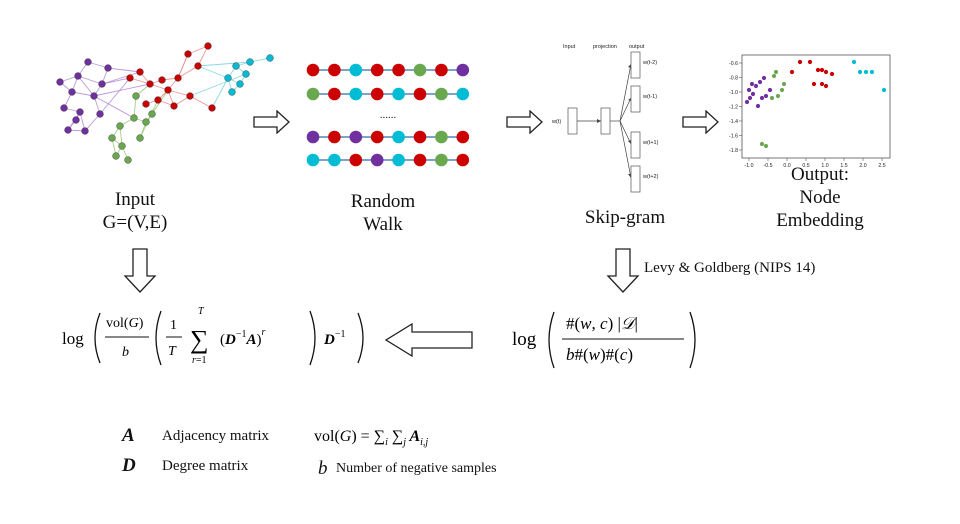  Describe the element at coordinates (649, 97) in the screenshot. I see `skipgram-output-label-2: w(t-1)` at that location.